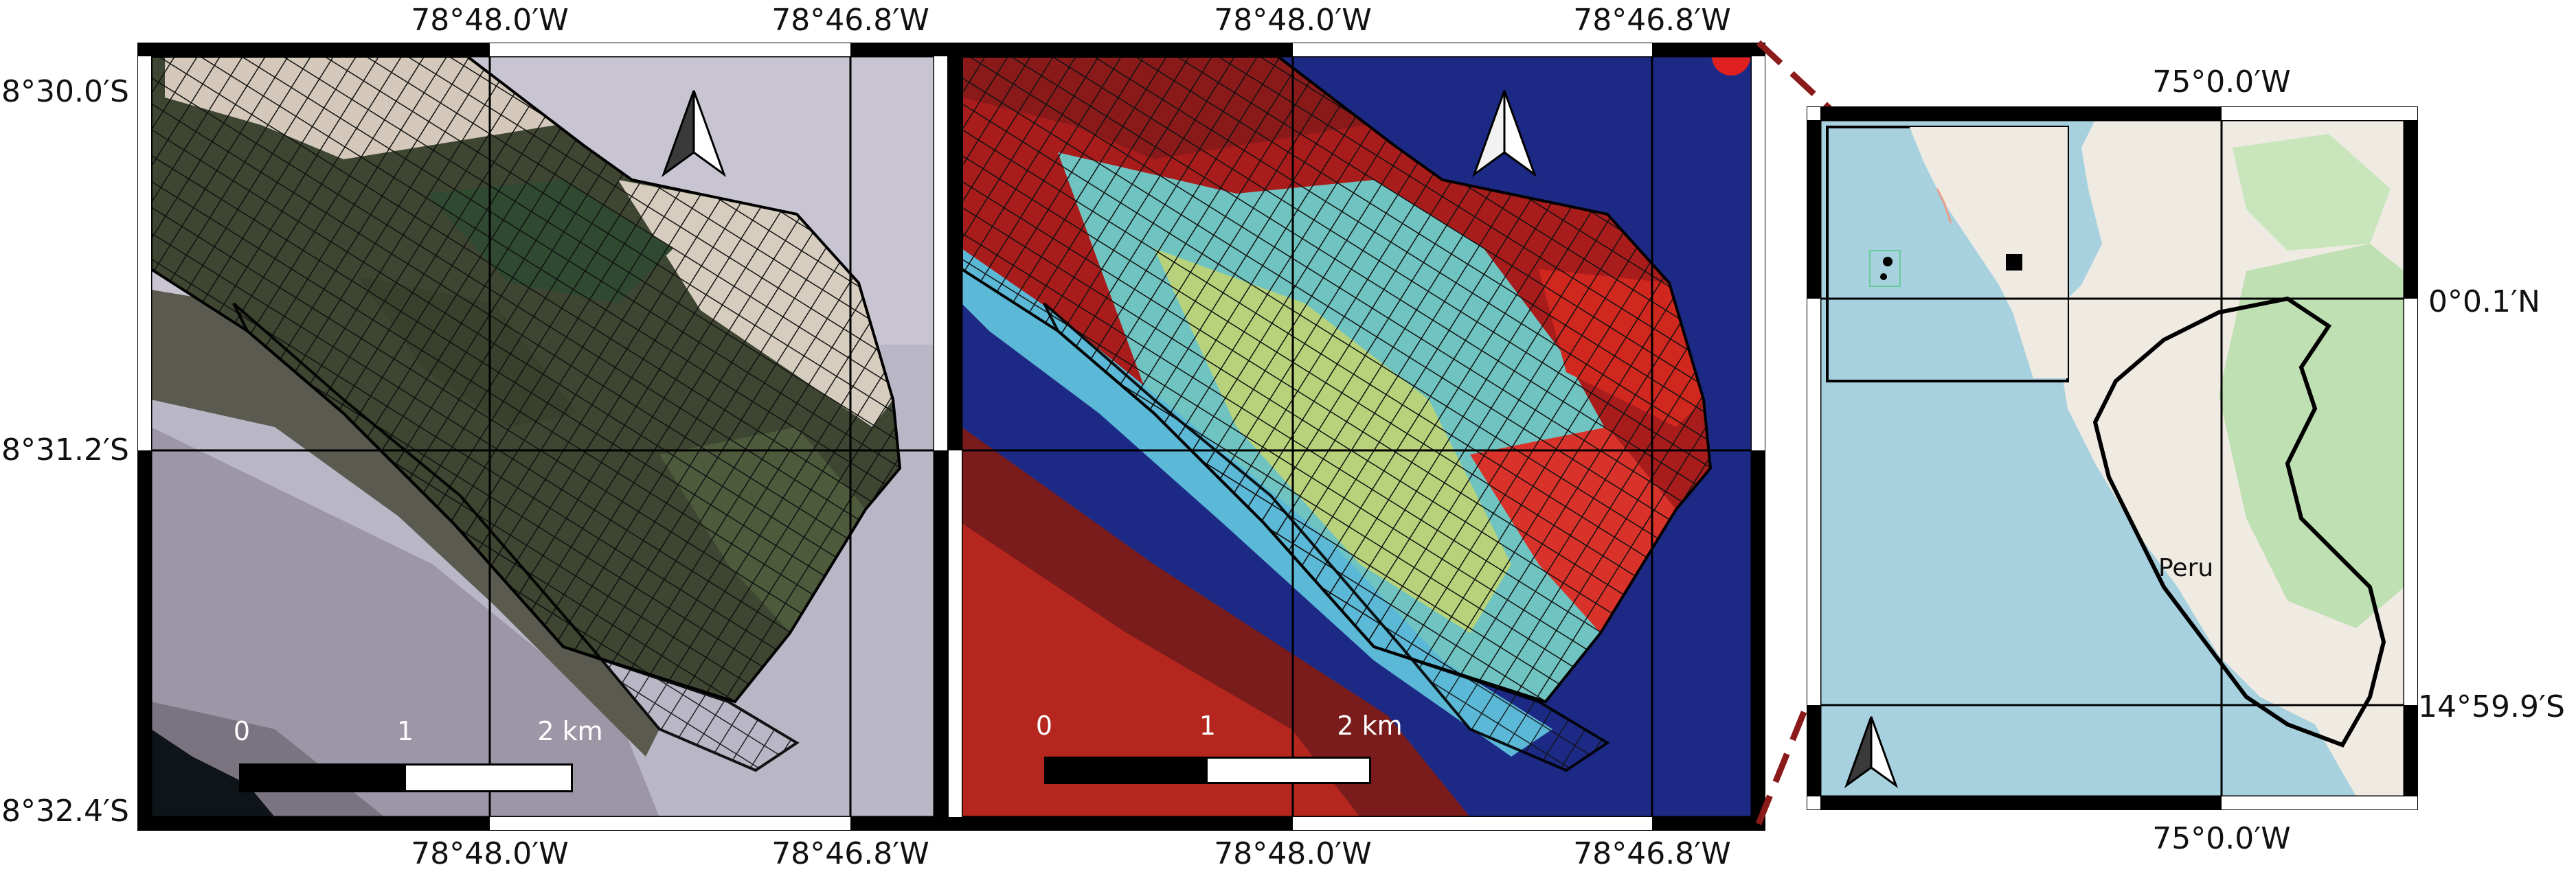 This screenshot has width=2576, height=874. Describe the element at coordinates (65, 450) in the screenshot. I see `left-lat-tick-2: 8°31.2′S` at that location.